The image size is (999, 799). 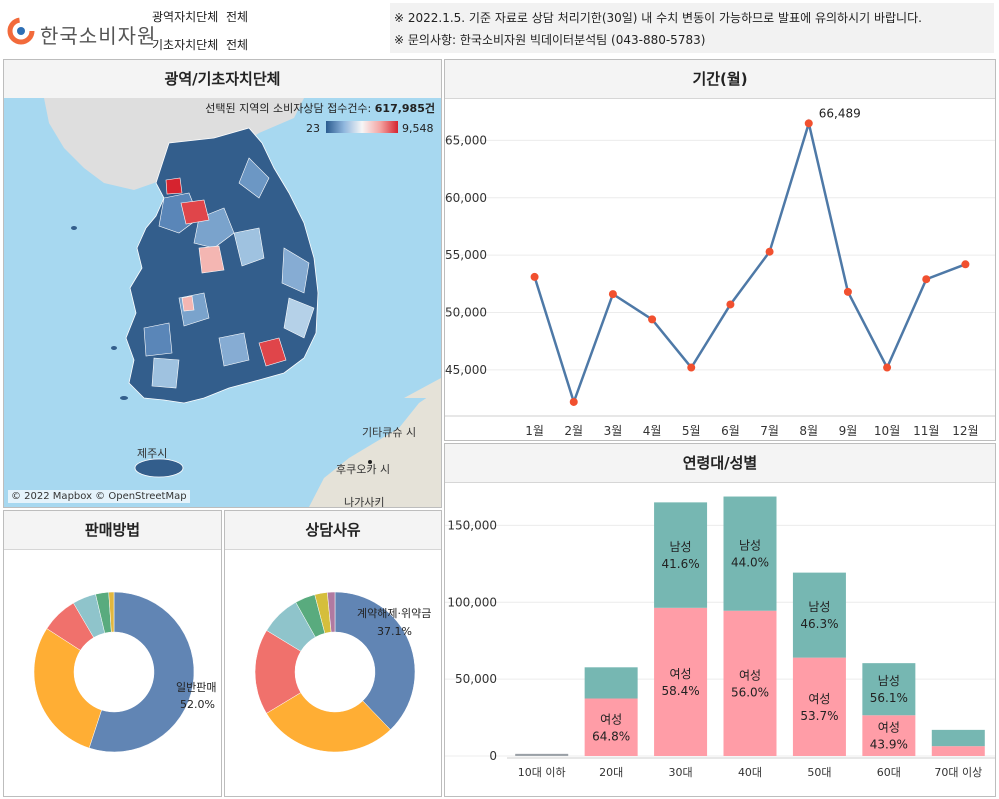 I want to click on sales-method-donut: 일반판매 52.0%, so click(x=112, y=672).